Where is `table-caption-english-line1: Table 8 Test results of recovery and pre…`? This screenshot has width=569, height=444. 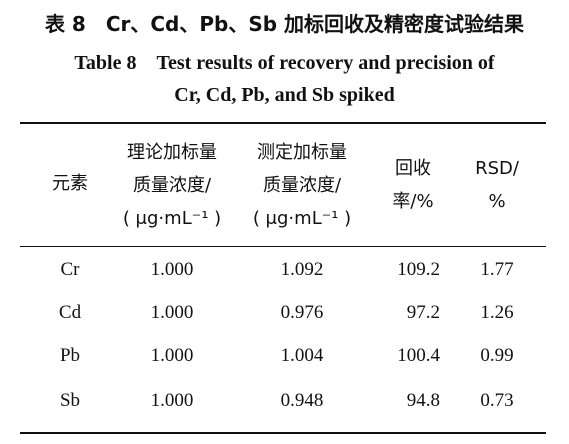
table-caption-english-line1: Table 8 Test results of recovery and pre… is located at coordinates (284, 63).